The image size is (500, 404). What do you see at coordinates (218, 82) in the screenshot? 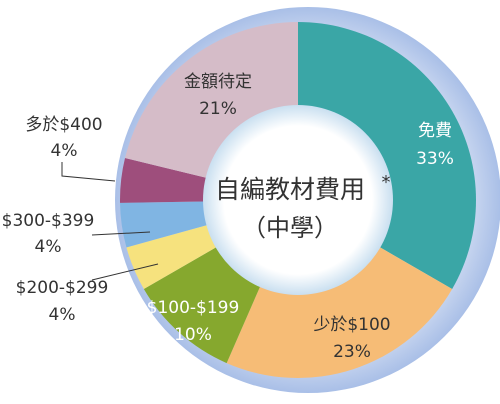
I see `slice-category-label: 金額待定` at bounding box center [218, 82].